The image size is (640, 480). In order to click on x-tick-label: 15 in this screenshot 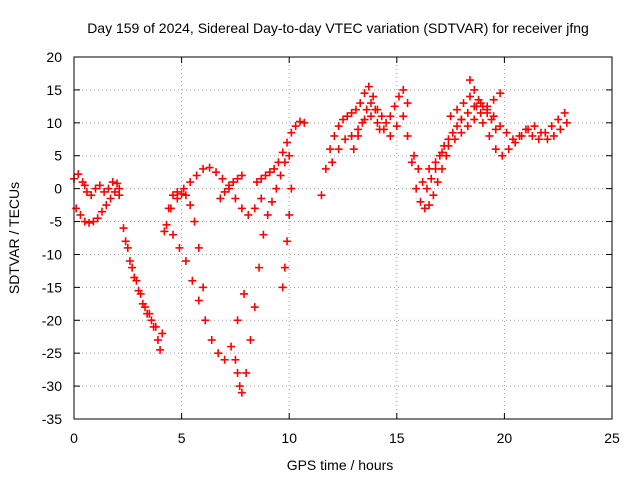, I will do `click(397, 438)`.